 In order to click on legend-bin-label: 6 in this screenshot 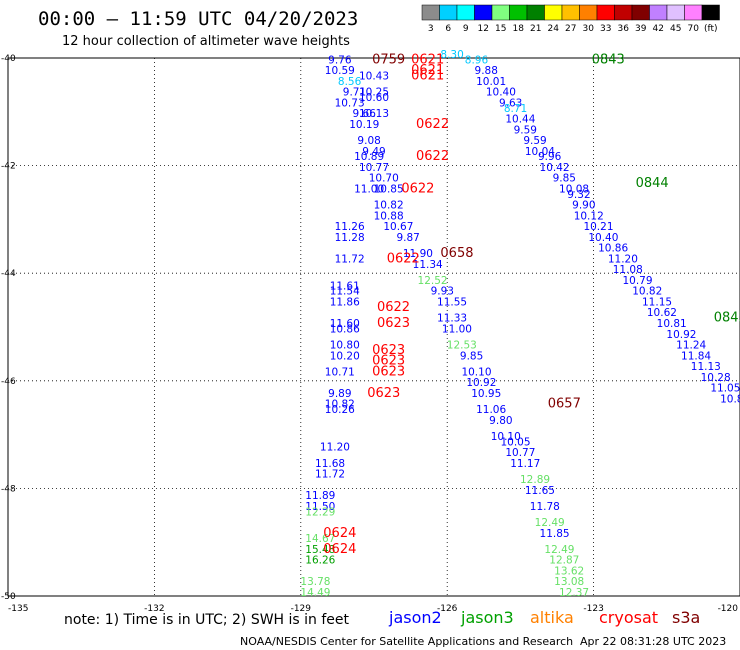, I will do `click(448, 29)`.